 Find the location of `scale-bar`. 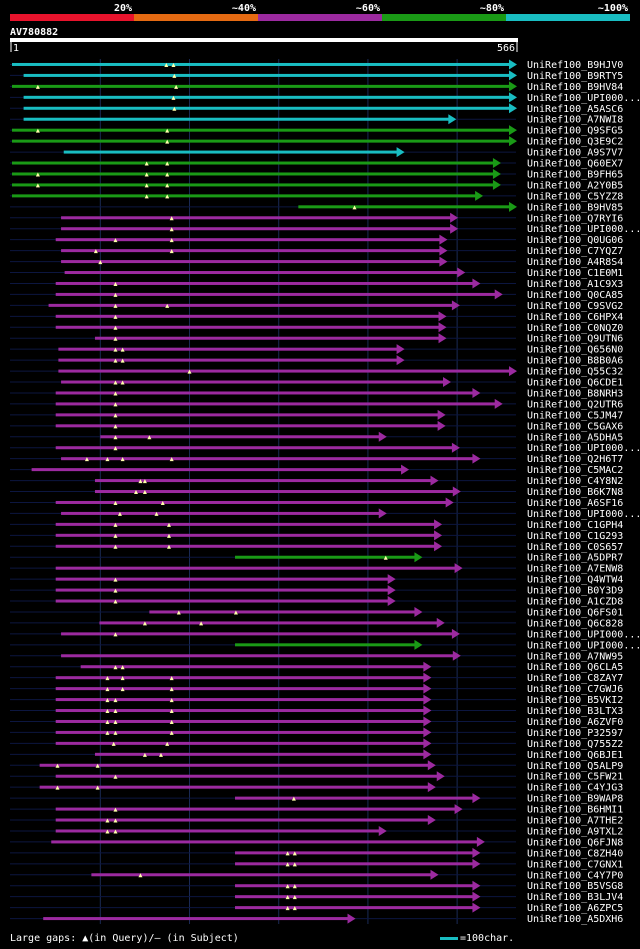

scale-bar is located at coordinates (449, 938).